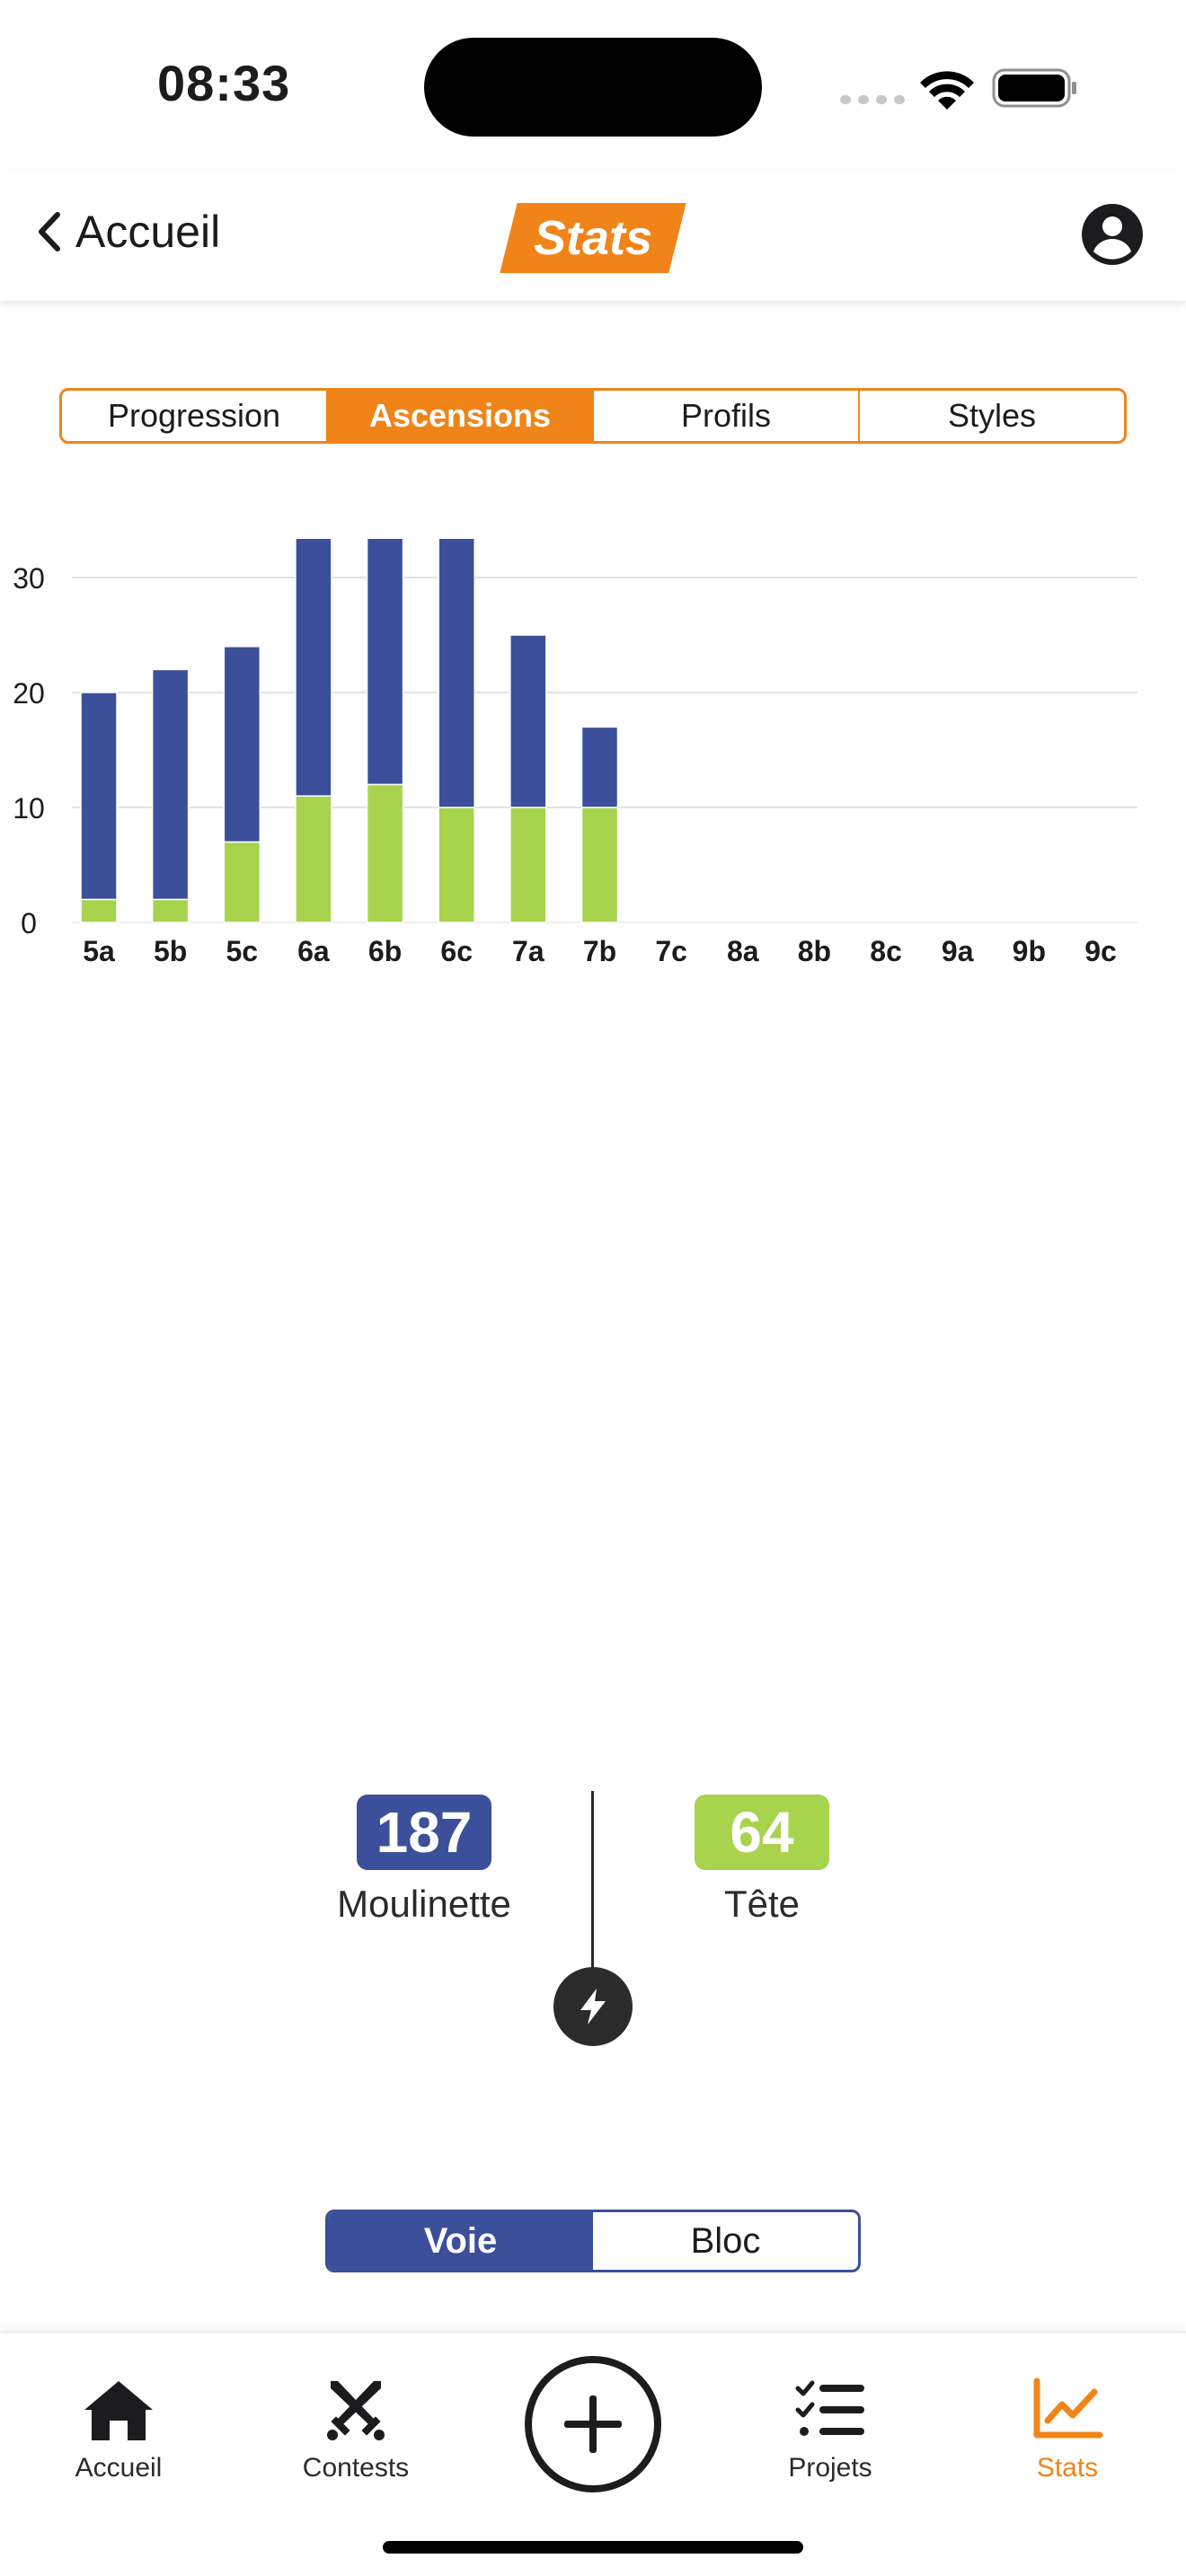 Image resolution: width=1186 pixels, height=2576 pixels. What do you see at coordinates (456, 673) in the screenshot?
I see `bar-moulinette-6c` at bounding box center [456, 673].